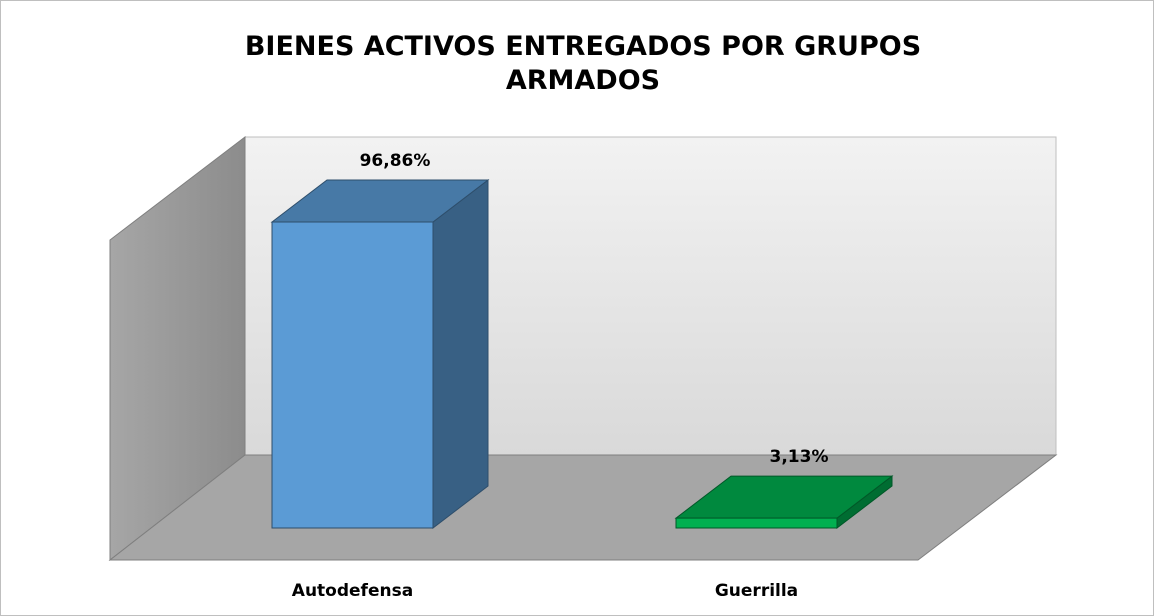  Describe the element at coordinates (395, 161) in the screenshot. I see `data-label: 96,86%` at that location.